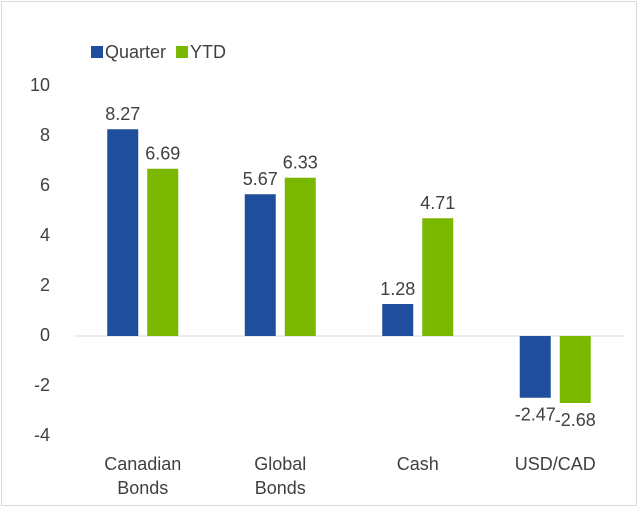  Describe the element at coordinates (535, 415) in the screenshot. I see `value-label: -2.47` at that location.